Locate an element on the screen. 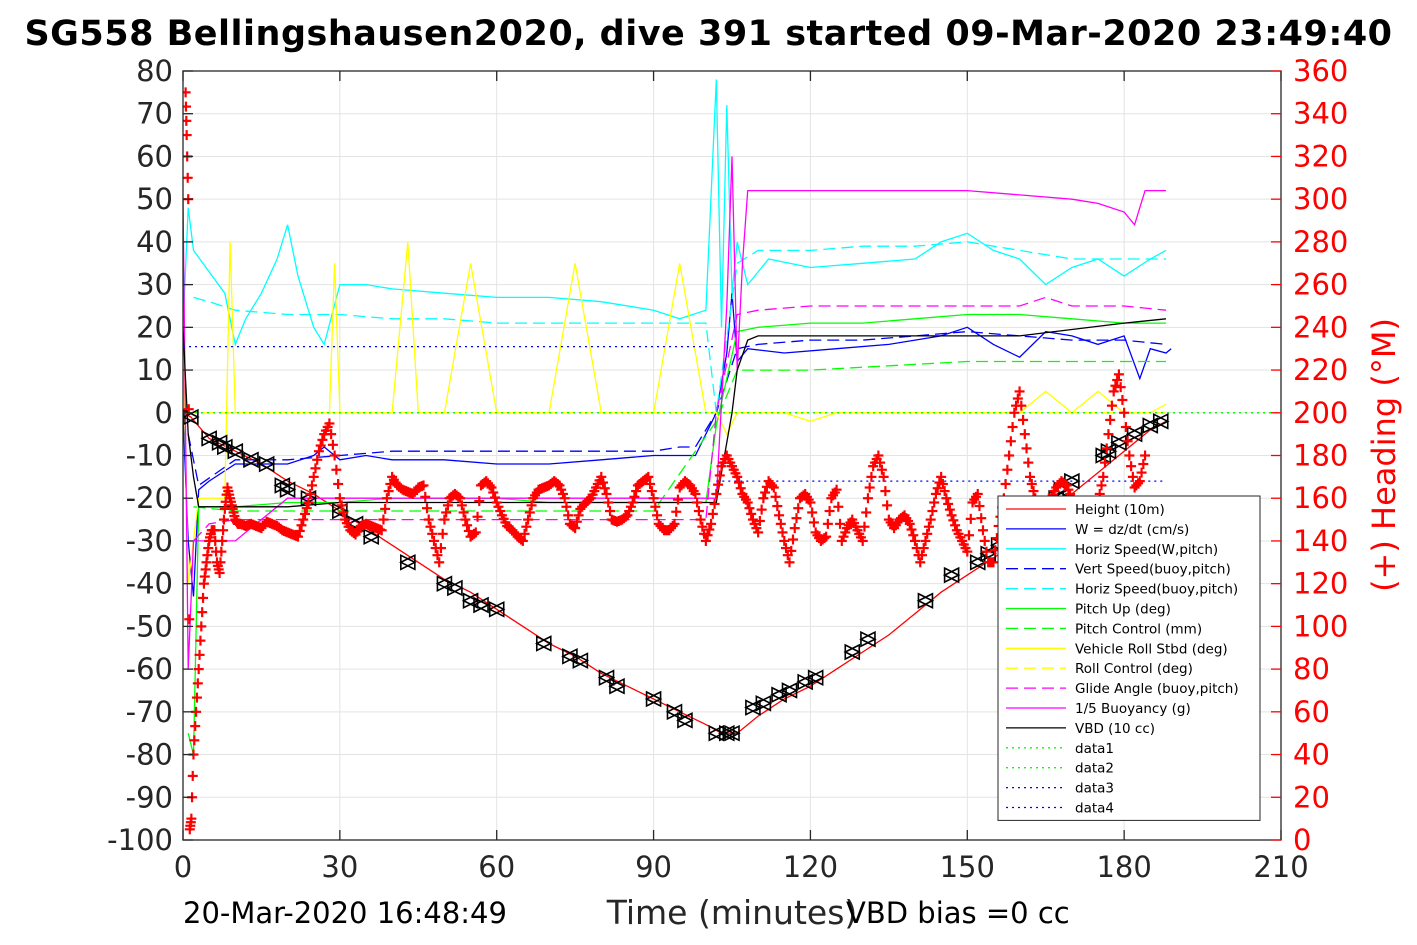 This screenshot has width=1417, height=945. series-line-horiz-speed-buoy-pitch is located at coordinates (679, 327).